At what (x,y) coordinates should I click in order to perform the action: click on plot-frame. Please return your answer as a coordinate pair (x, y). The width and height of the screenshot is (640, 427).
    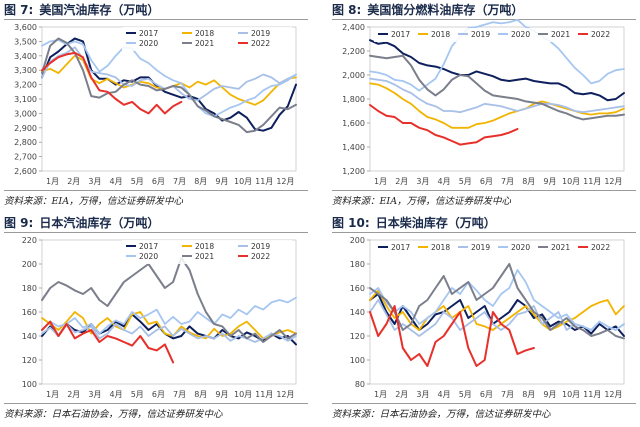
    Looking at the image, I should click on (497, 99).